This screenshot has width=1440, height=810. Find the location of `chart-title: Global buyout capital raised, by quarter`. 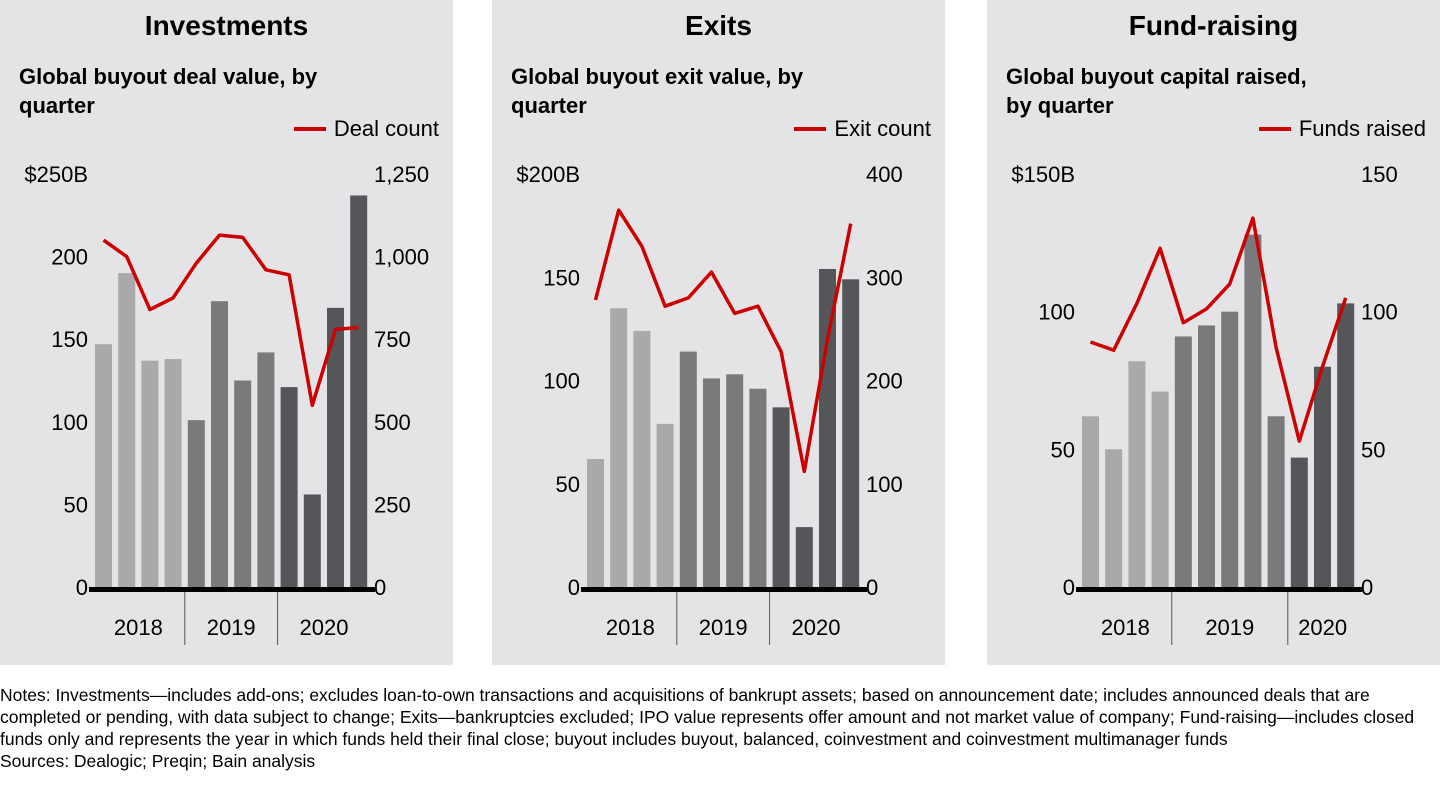

chart-title: Global buyout capital raised, by quarter is located at coordinates (1156, 91).